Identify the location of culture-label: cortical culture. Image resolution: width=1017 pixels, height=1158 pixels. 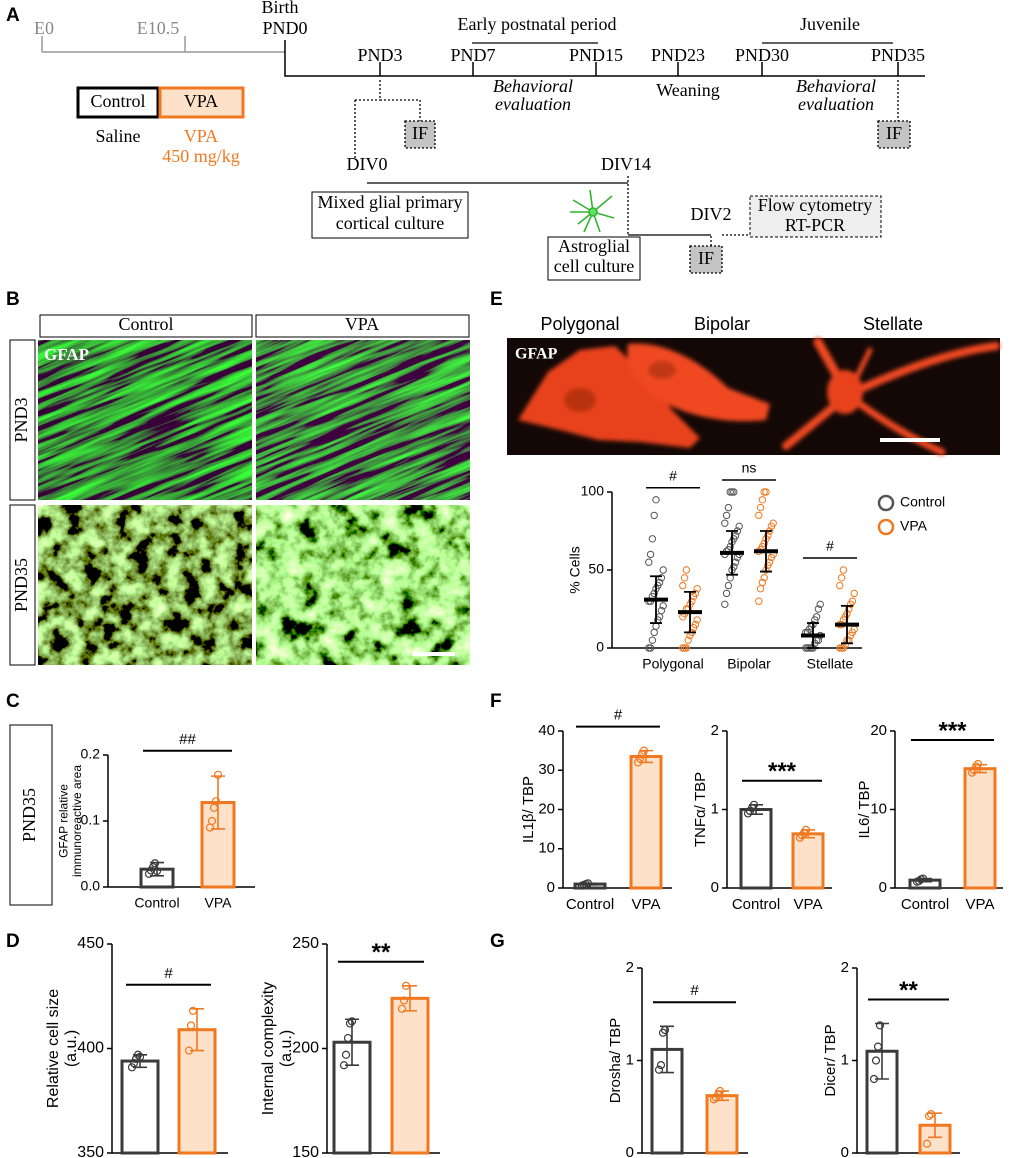
(390, 223).